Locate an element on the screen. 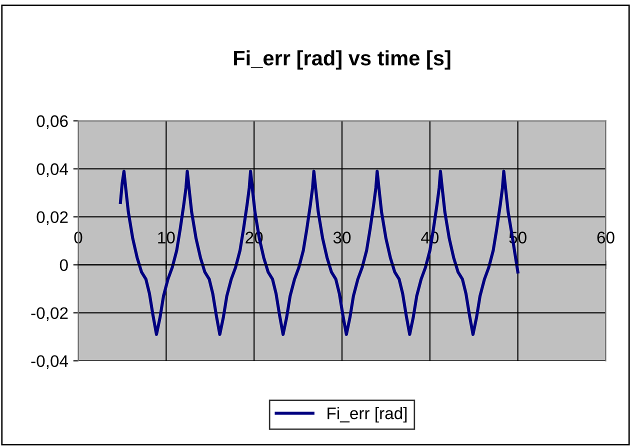 Image resolution: width=631 pixels, height=446 pixels. y-tick-label: 0,02 is located at coordinates (52, 218).